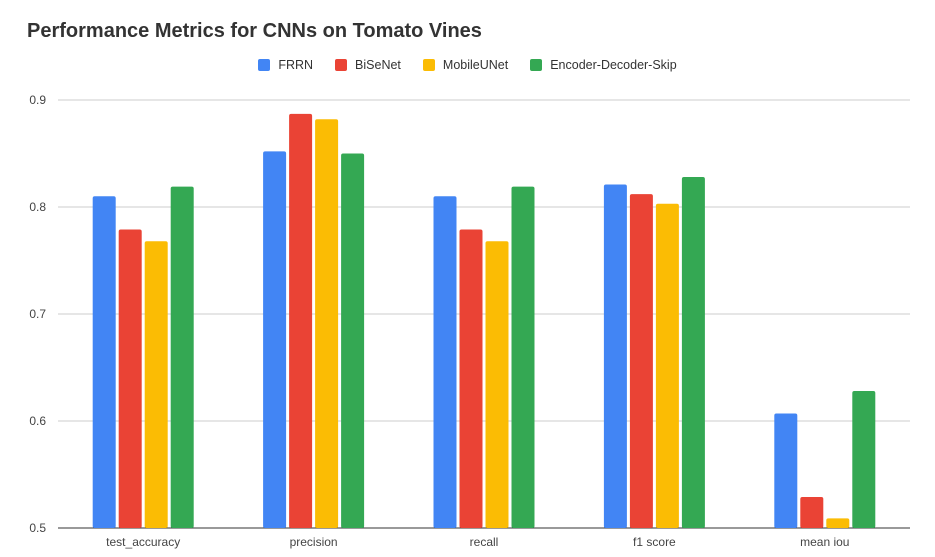  What do you see at coordinates (37, 207) in the screenshot?
I see `y-tick-label: 0.8` at bounding box center [37, 207].